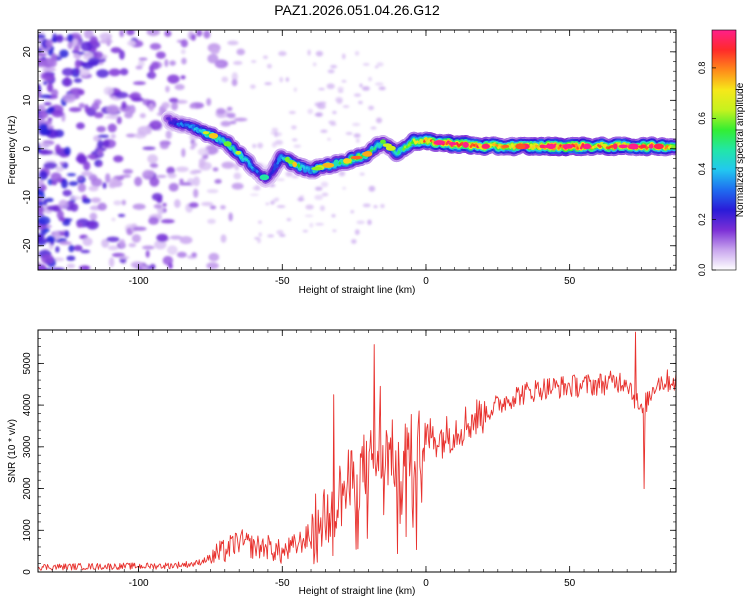 Image resolution: width=750 pixels, height=600 pixels. I want to click on y-tick-label: 0, so click(27, 149).